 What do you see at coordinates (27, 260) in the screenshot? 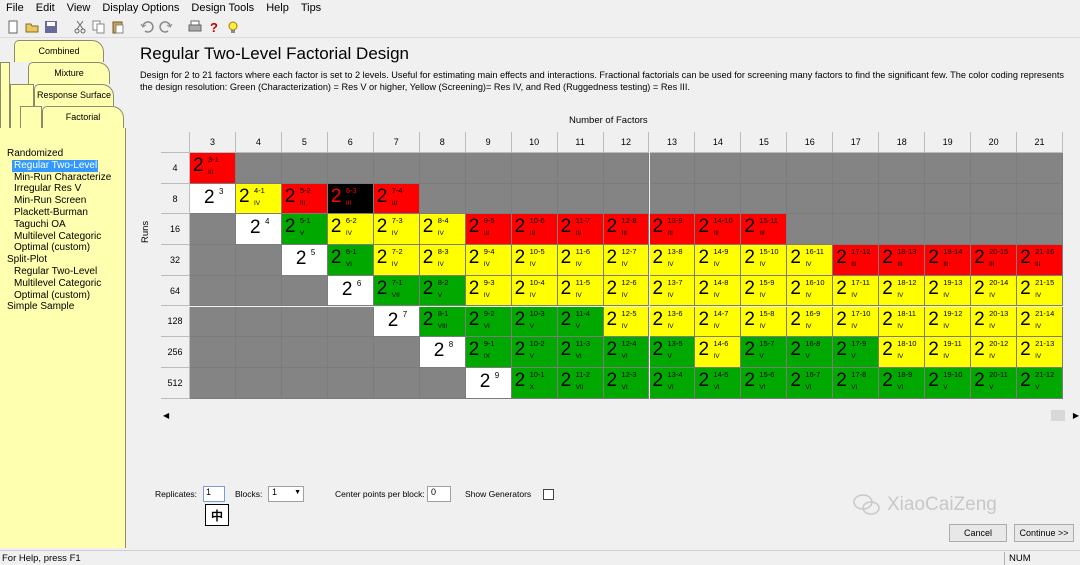
I see `design-list-item: Split-Plot` at bounding box center [27, 260].